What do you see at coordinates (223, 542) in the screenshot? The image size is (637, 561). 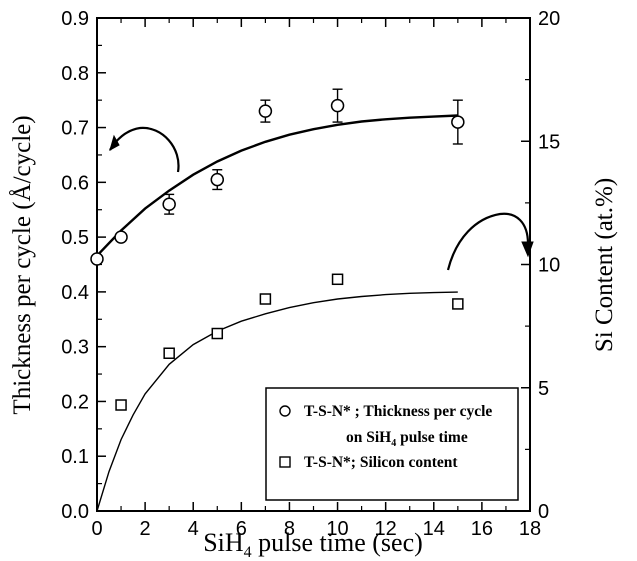 I see `x-axis-title-main: SiH` at bounding box center [223, 542].